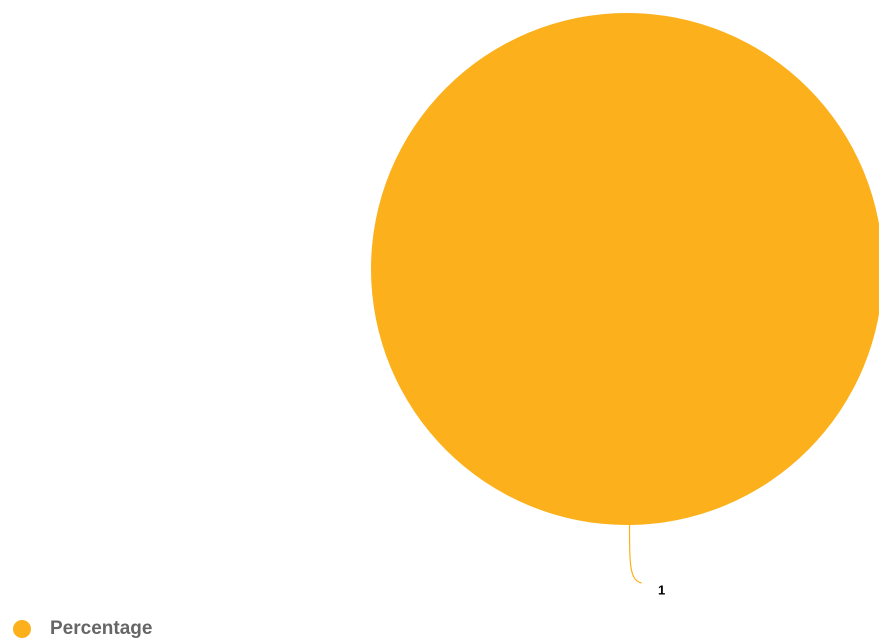  I want to click on legend-label: Percentage, so click(101, 628).